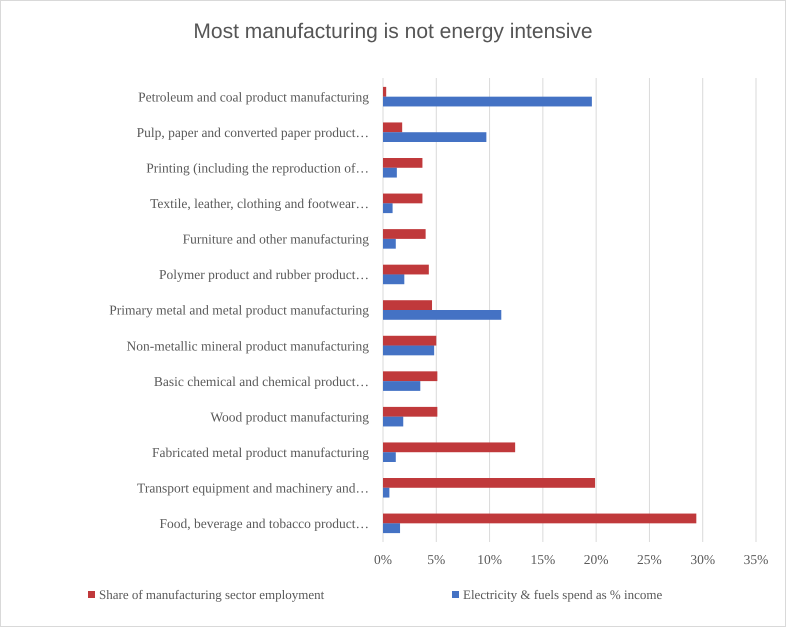  I want to click on x-tick-label: 20%, so click(596, 559).